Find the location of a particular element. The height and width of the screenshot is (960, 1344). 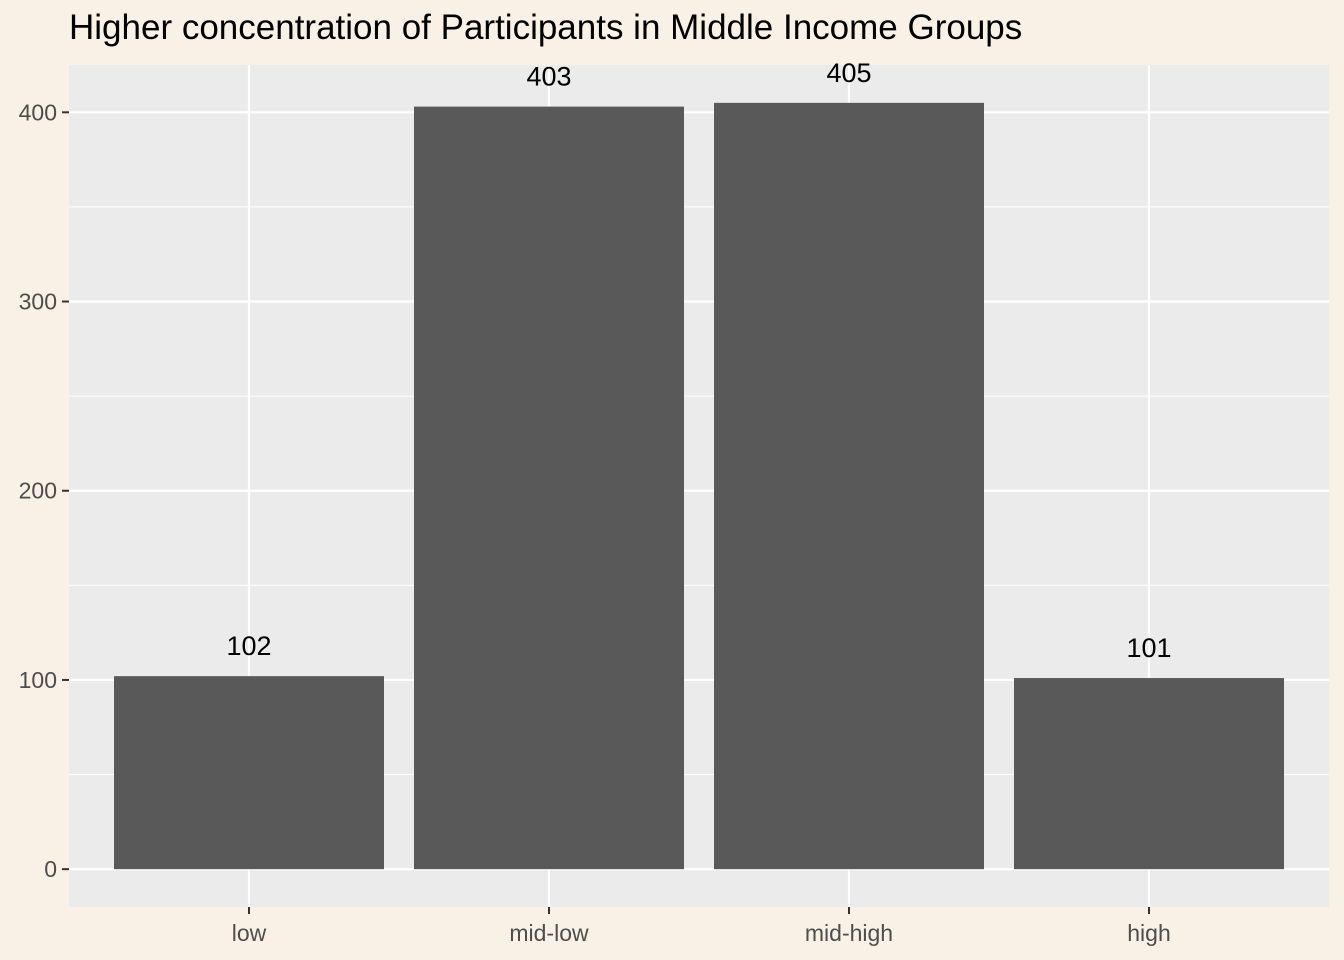

data-label: 102 is located at coordinates (248, 646).